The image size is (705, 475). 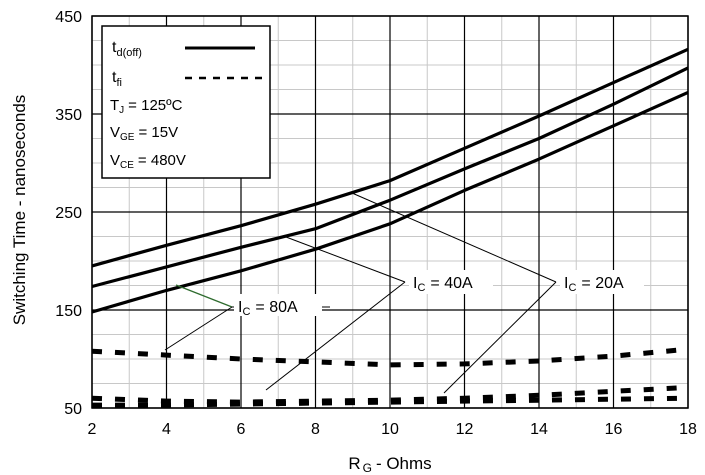 I want to click on annotation-20a-main: I, so click(x=566, y=283).